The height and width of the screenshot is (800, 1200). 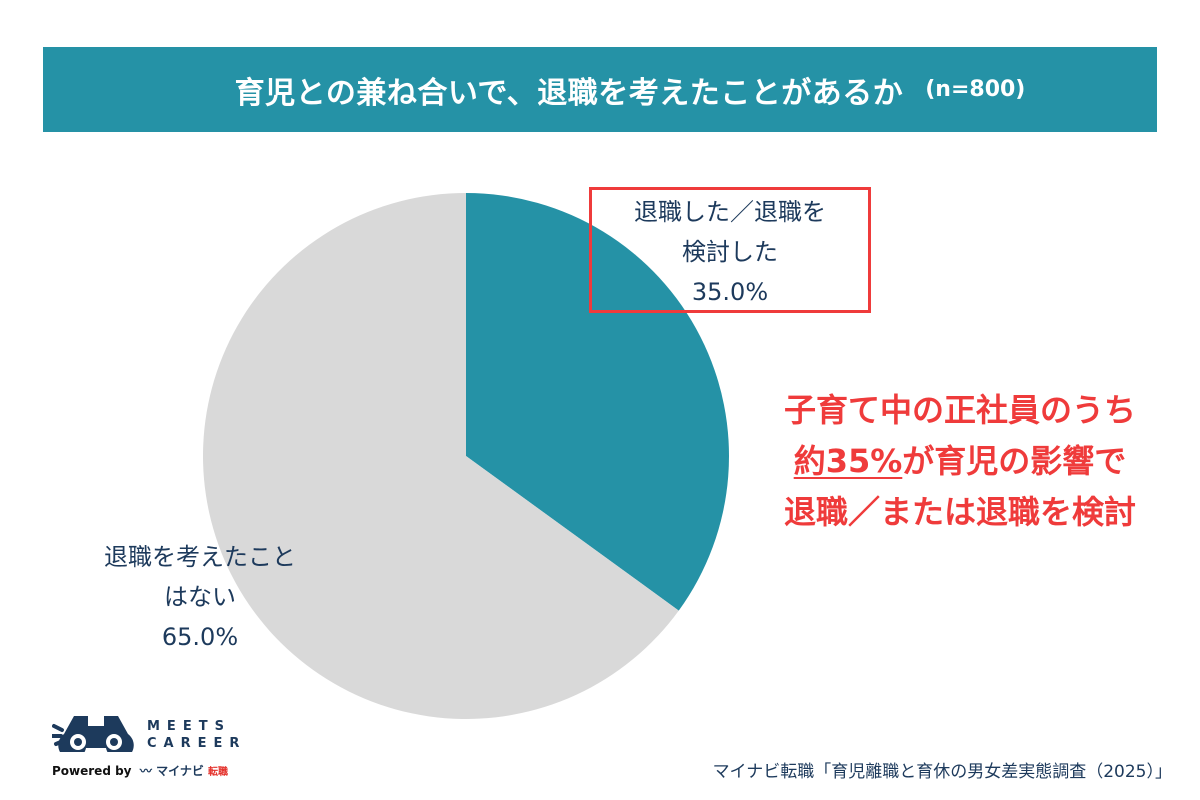 I want to click on brand-sub: 転職, so click(x=218, y=772).